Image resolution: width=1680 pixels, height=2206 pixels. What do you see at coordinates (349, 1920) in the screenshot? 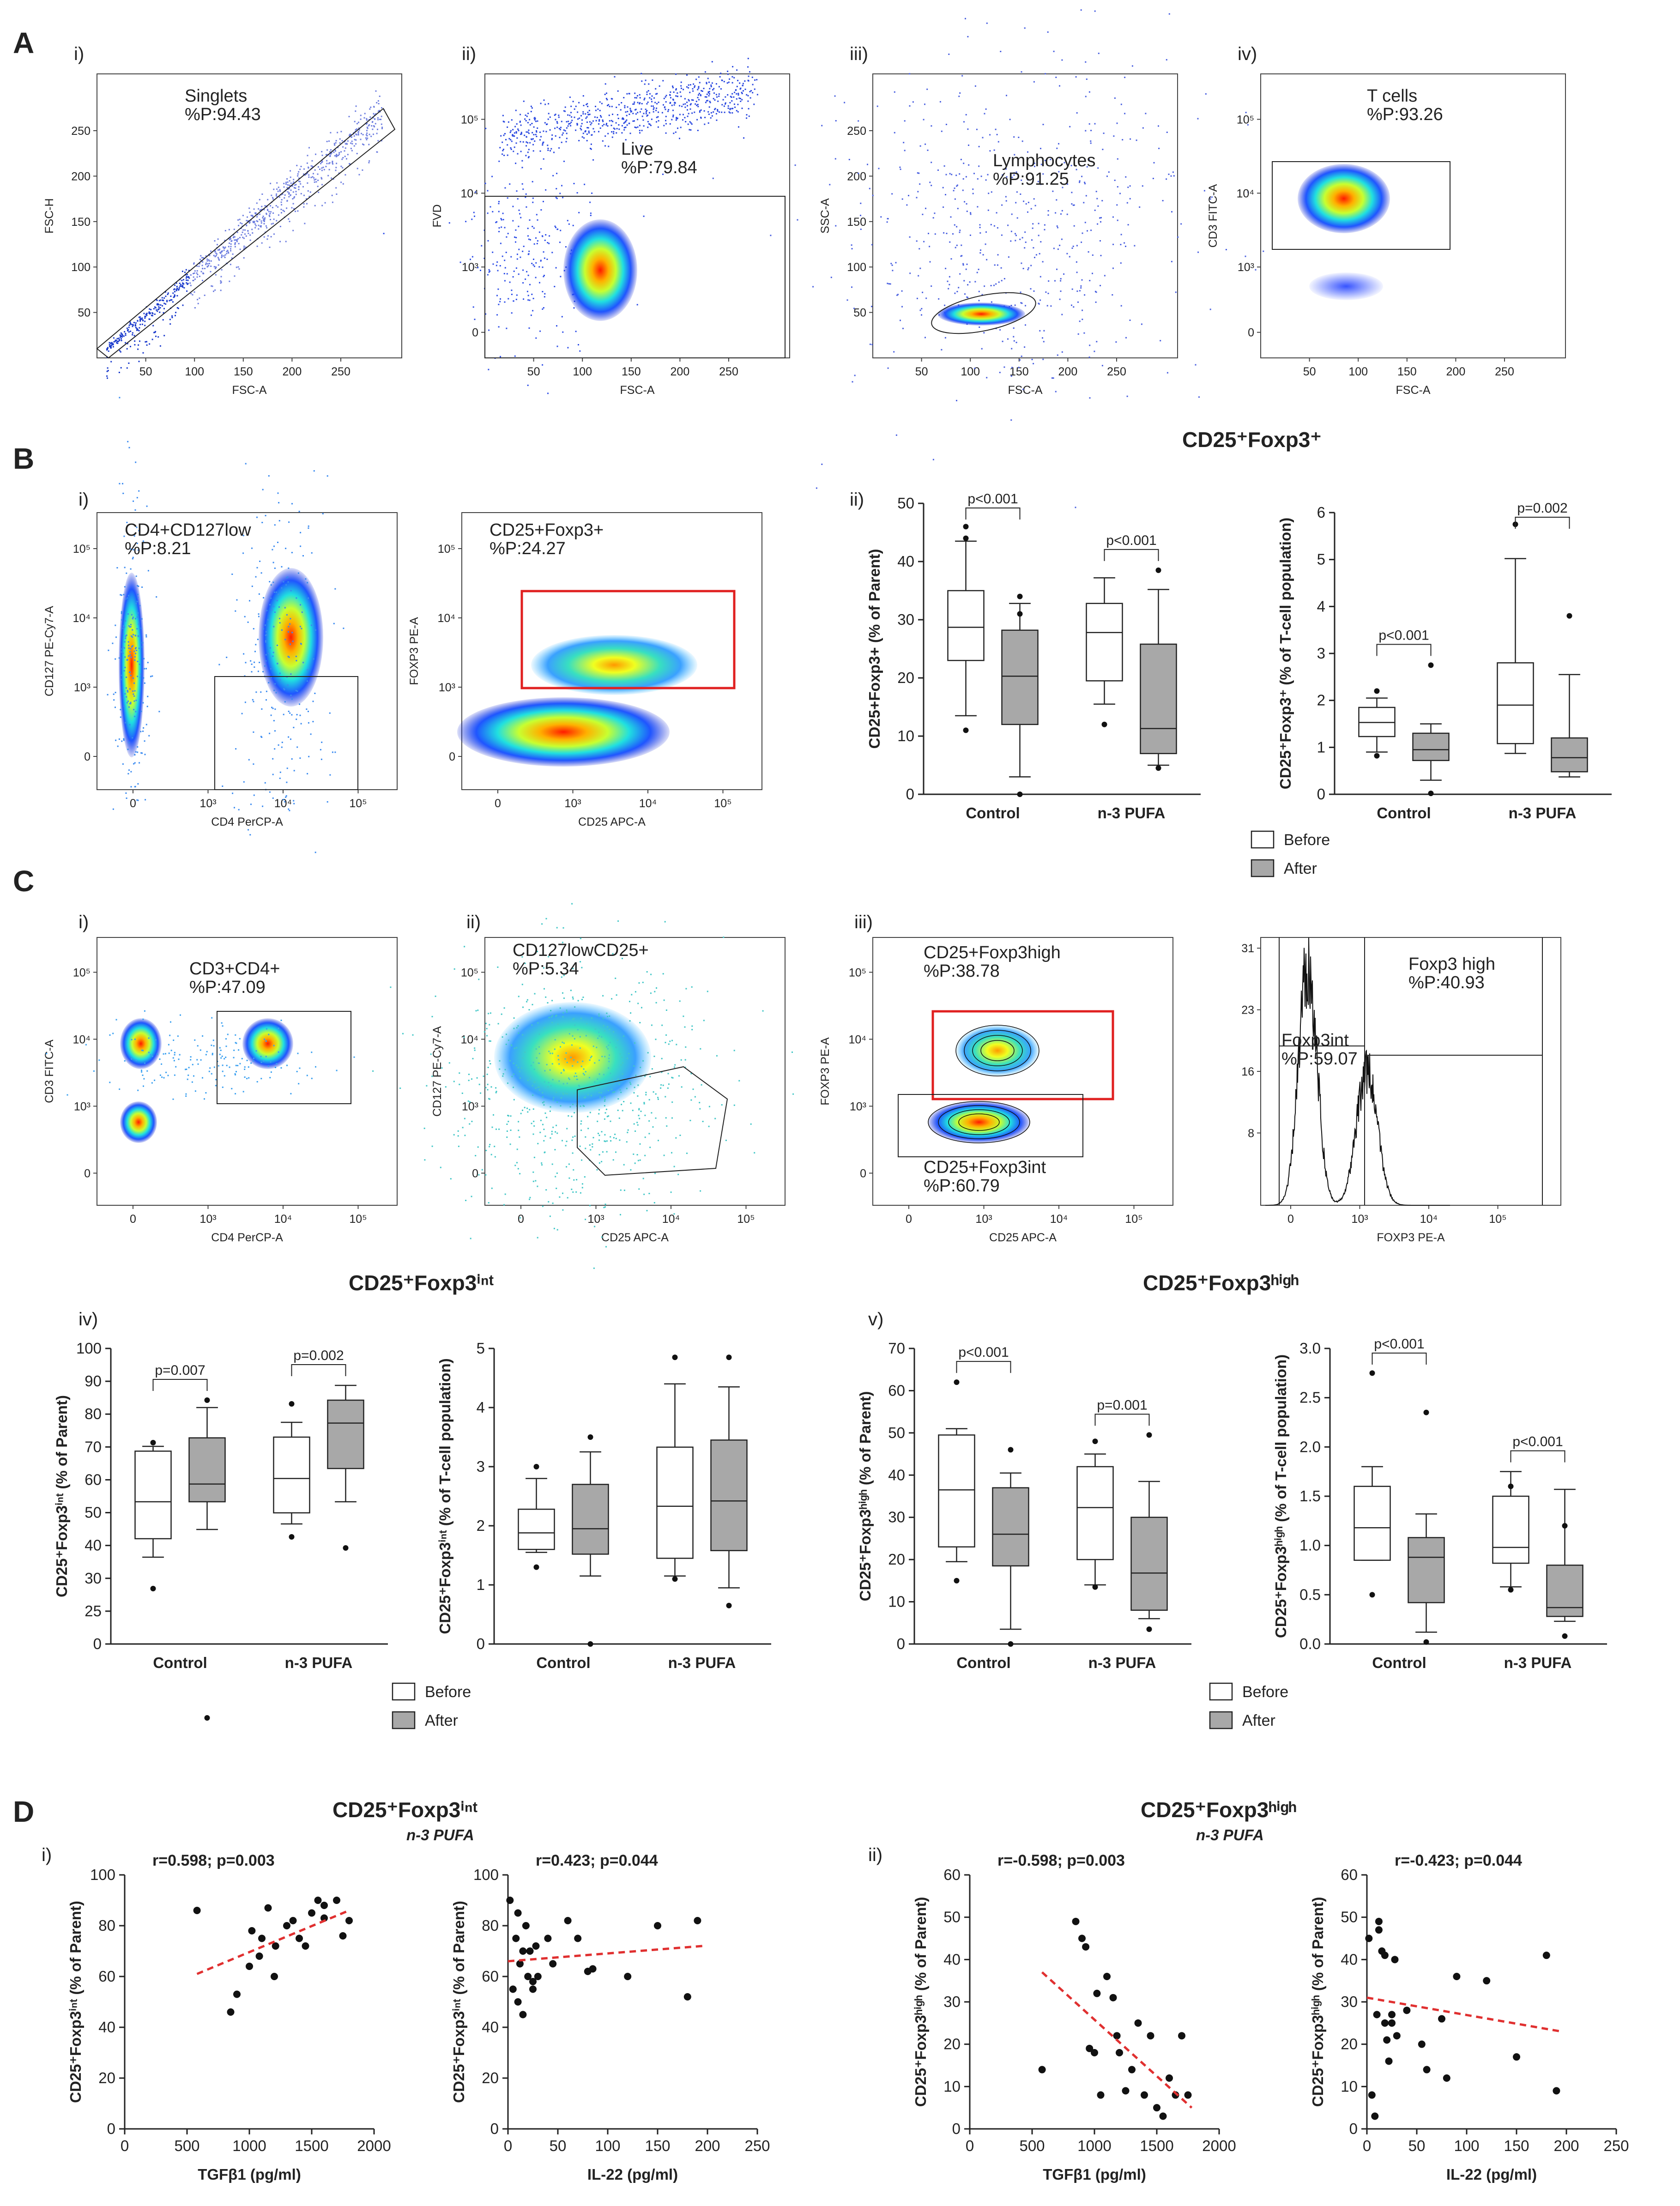
I see `data-point` at bounding box center [349, 1920].